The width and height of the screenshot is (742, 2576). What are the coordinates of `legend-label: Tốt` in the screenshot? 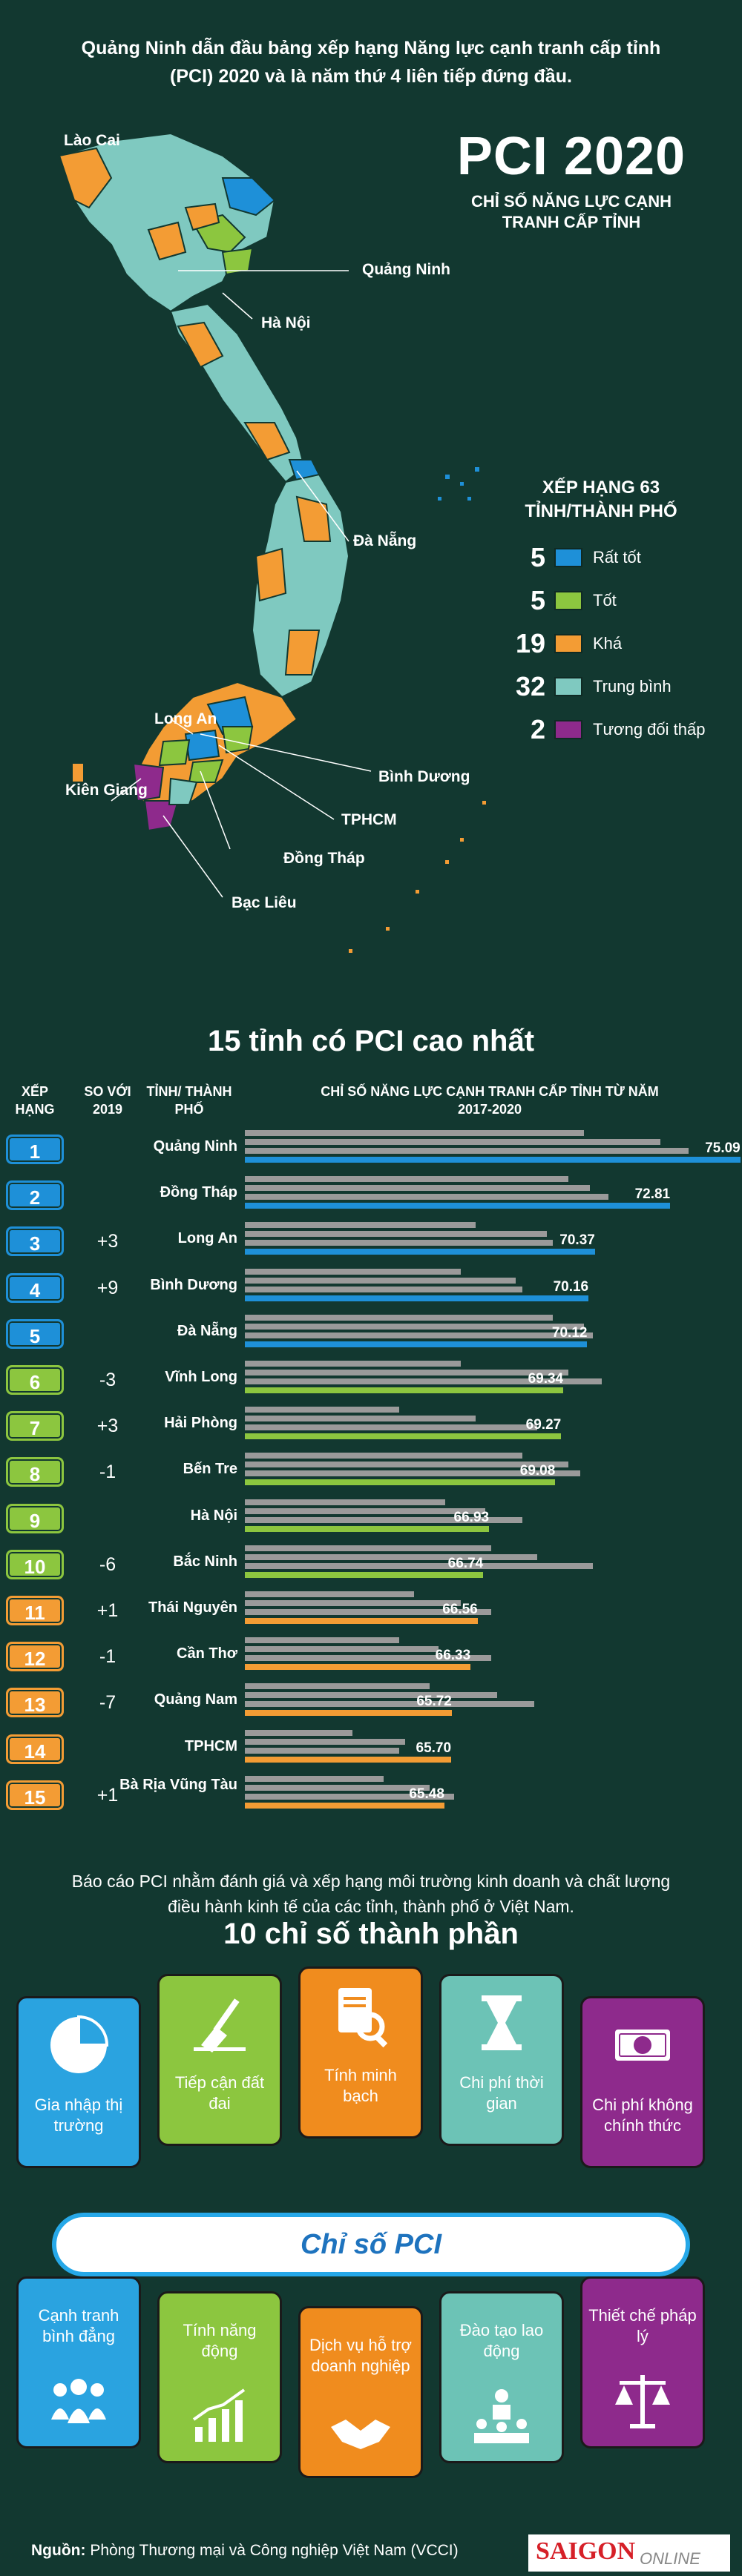 It's located at (605, 600).